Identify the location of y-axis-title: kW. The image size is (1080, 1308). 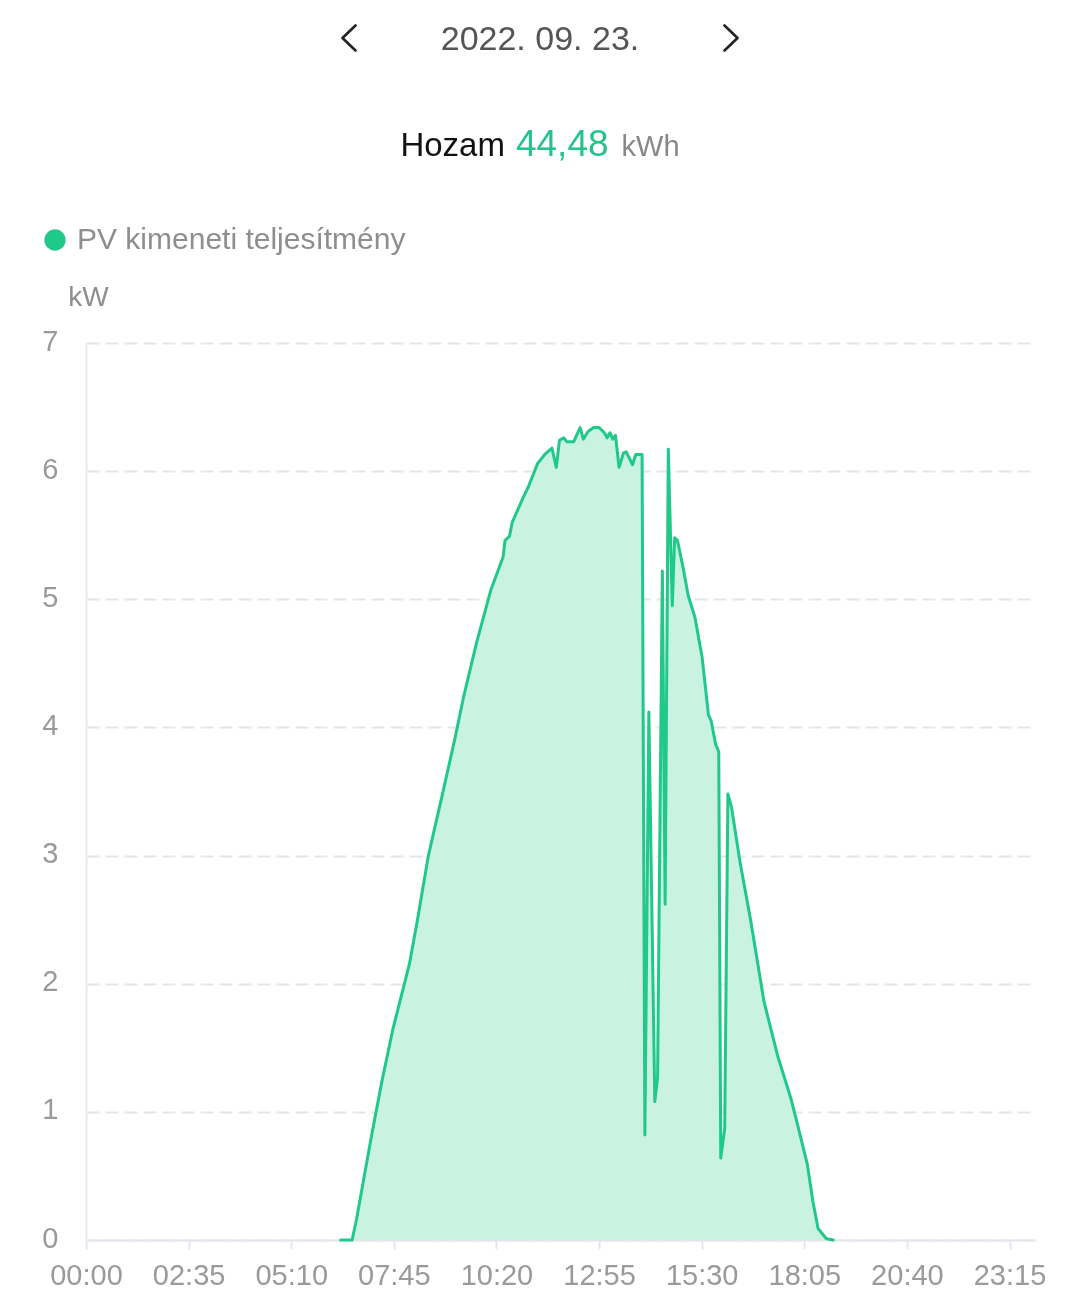
(89, 296).